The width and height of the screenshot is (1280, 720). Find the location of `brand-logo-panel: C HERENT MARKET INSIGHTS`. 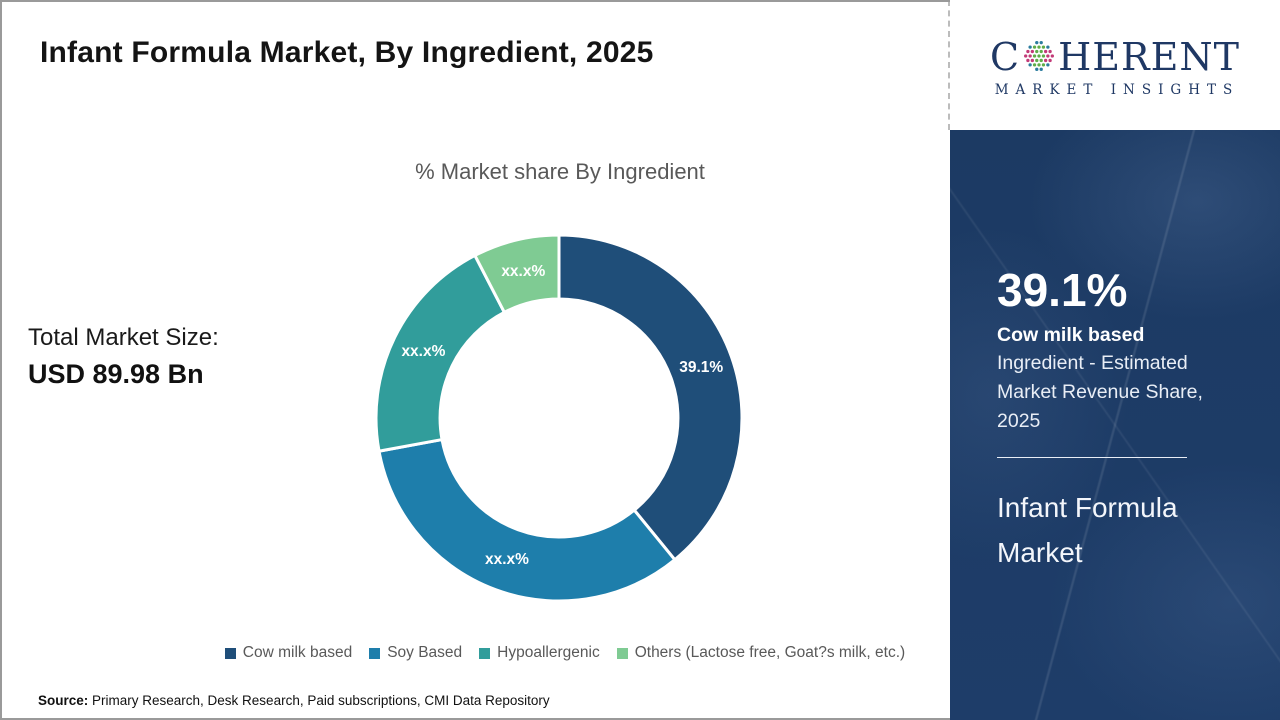

brand-logo-panel: C HERENT MARKET INSIGHTS is located at coordinates (1114, 65).